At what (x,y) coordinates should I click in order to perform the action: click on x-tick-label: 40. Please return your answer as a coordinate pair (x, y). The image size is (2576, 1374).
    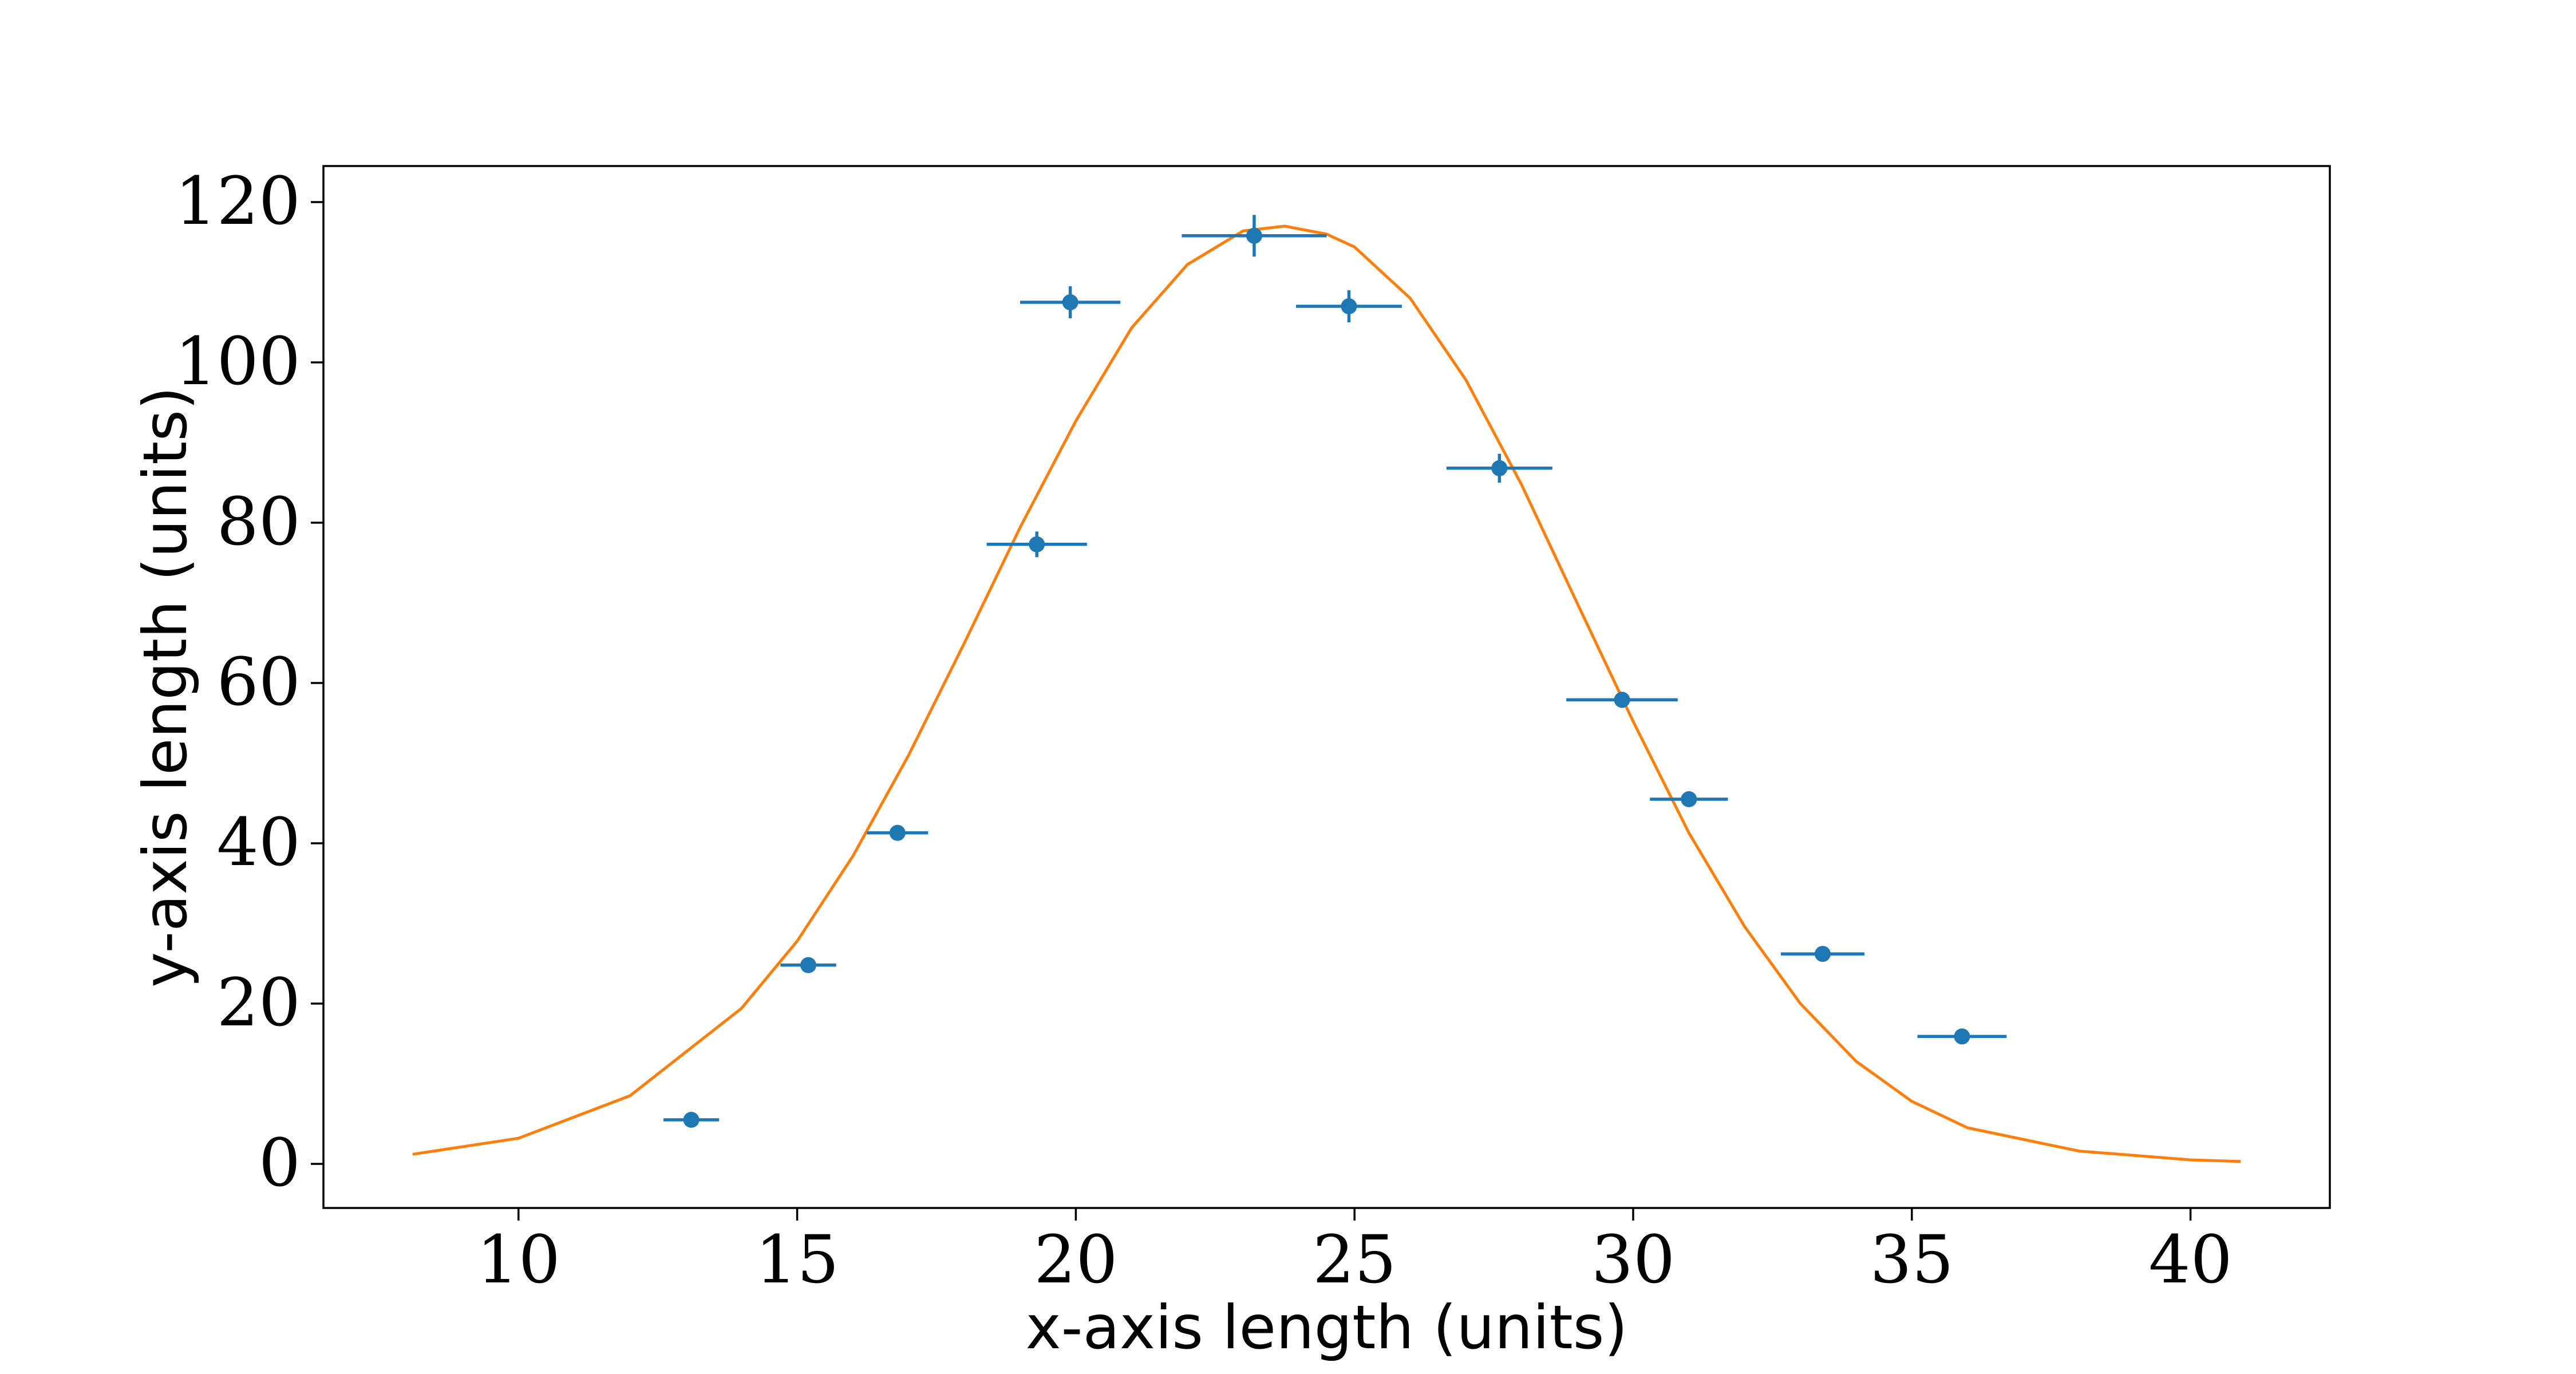
    Looking at the image, I should click on (2190, 1260).